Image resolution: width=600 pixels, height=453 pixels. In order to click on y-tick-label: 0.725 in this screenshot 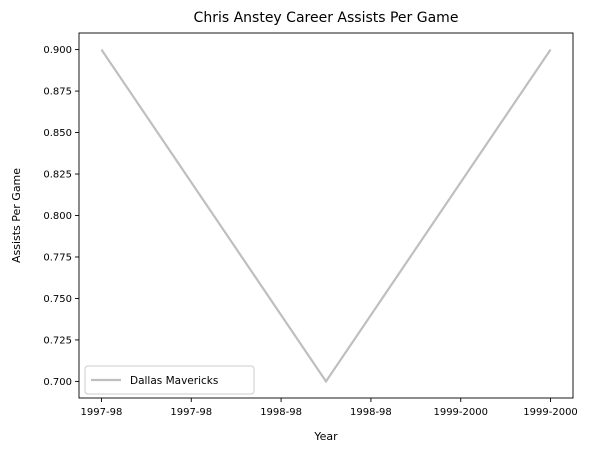, I will do `click(57, 341)`.